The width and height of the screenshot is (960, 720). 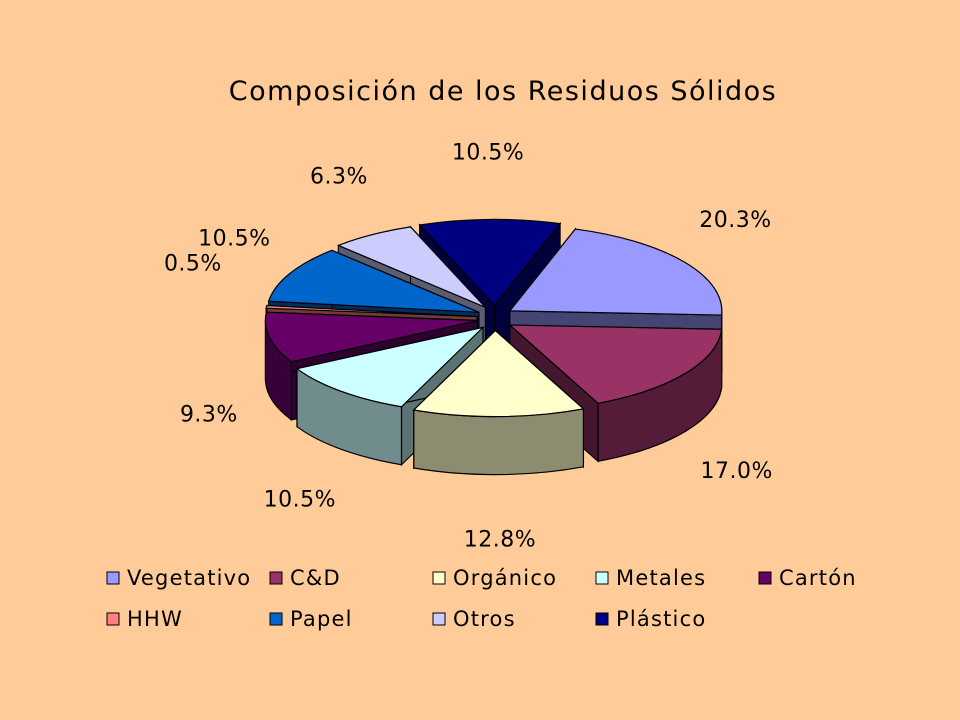 What do you see at coordinates (155, 619) in the screenshot?
I see `legend-label: HHW` at bounding box center [155, 619].